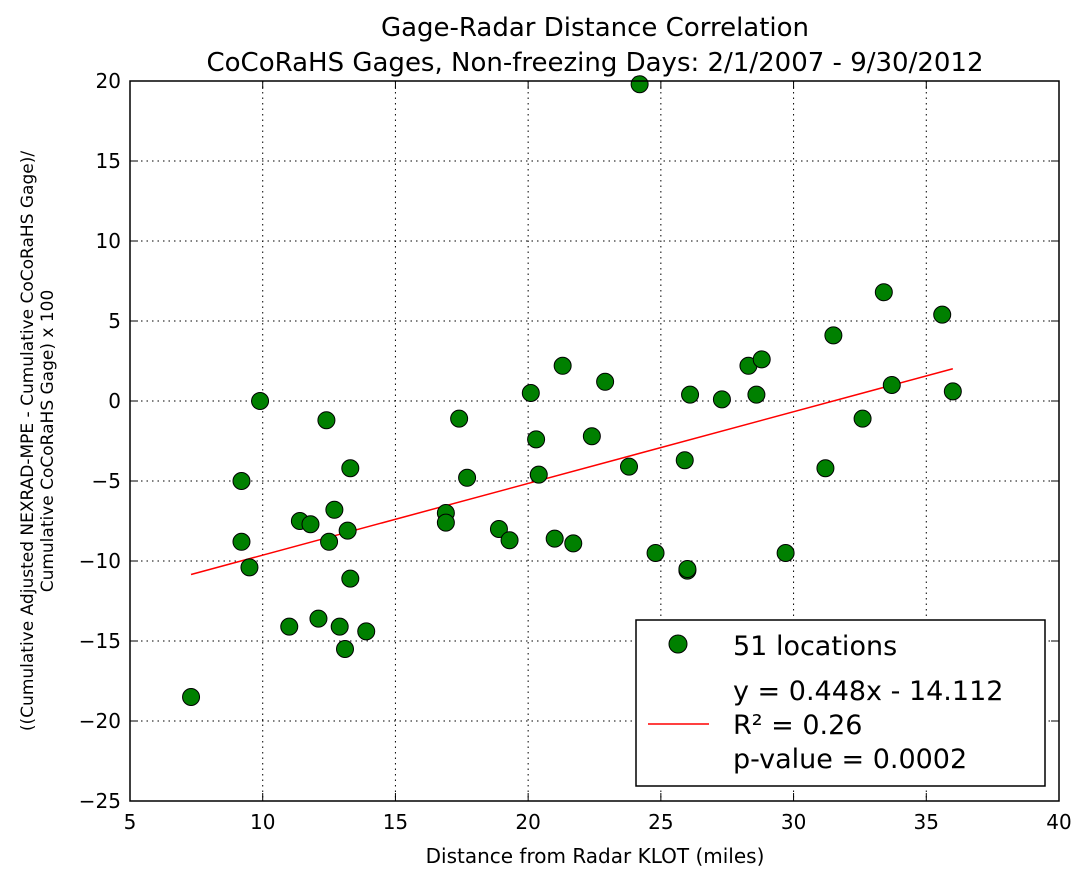 This screenshot has width=1090, height=883. What do you see at coordinates (598, 822) in the screenshot?
I see `x-tick-labels: 5 10 15 20 25 30 35 40` at bounding box center [598, 822].